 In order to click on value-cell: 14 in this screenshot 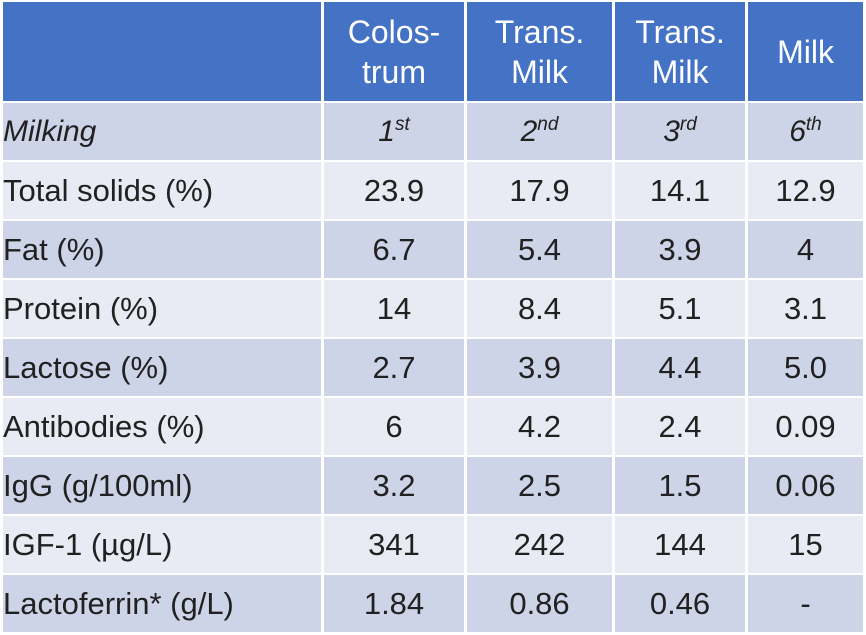, I will do `click(394, 308)`.